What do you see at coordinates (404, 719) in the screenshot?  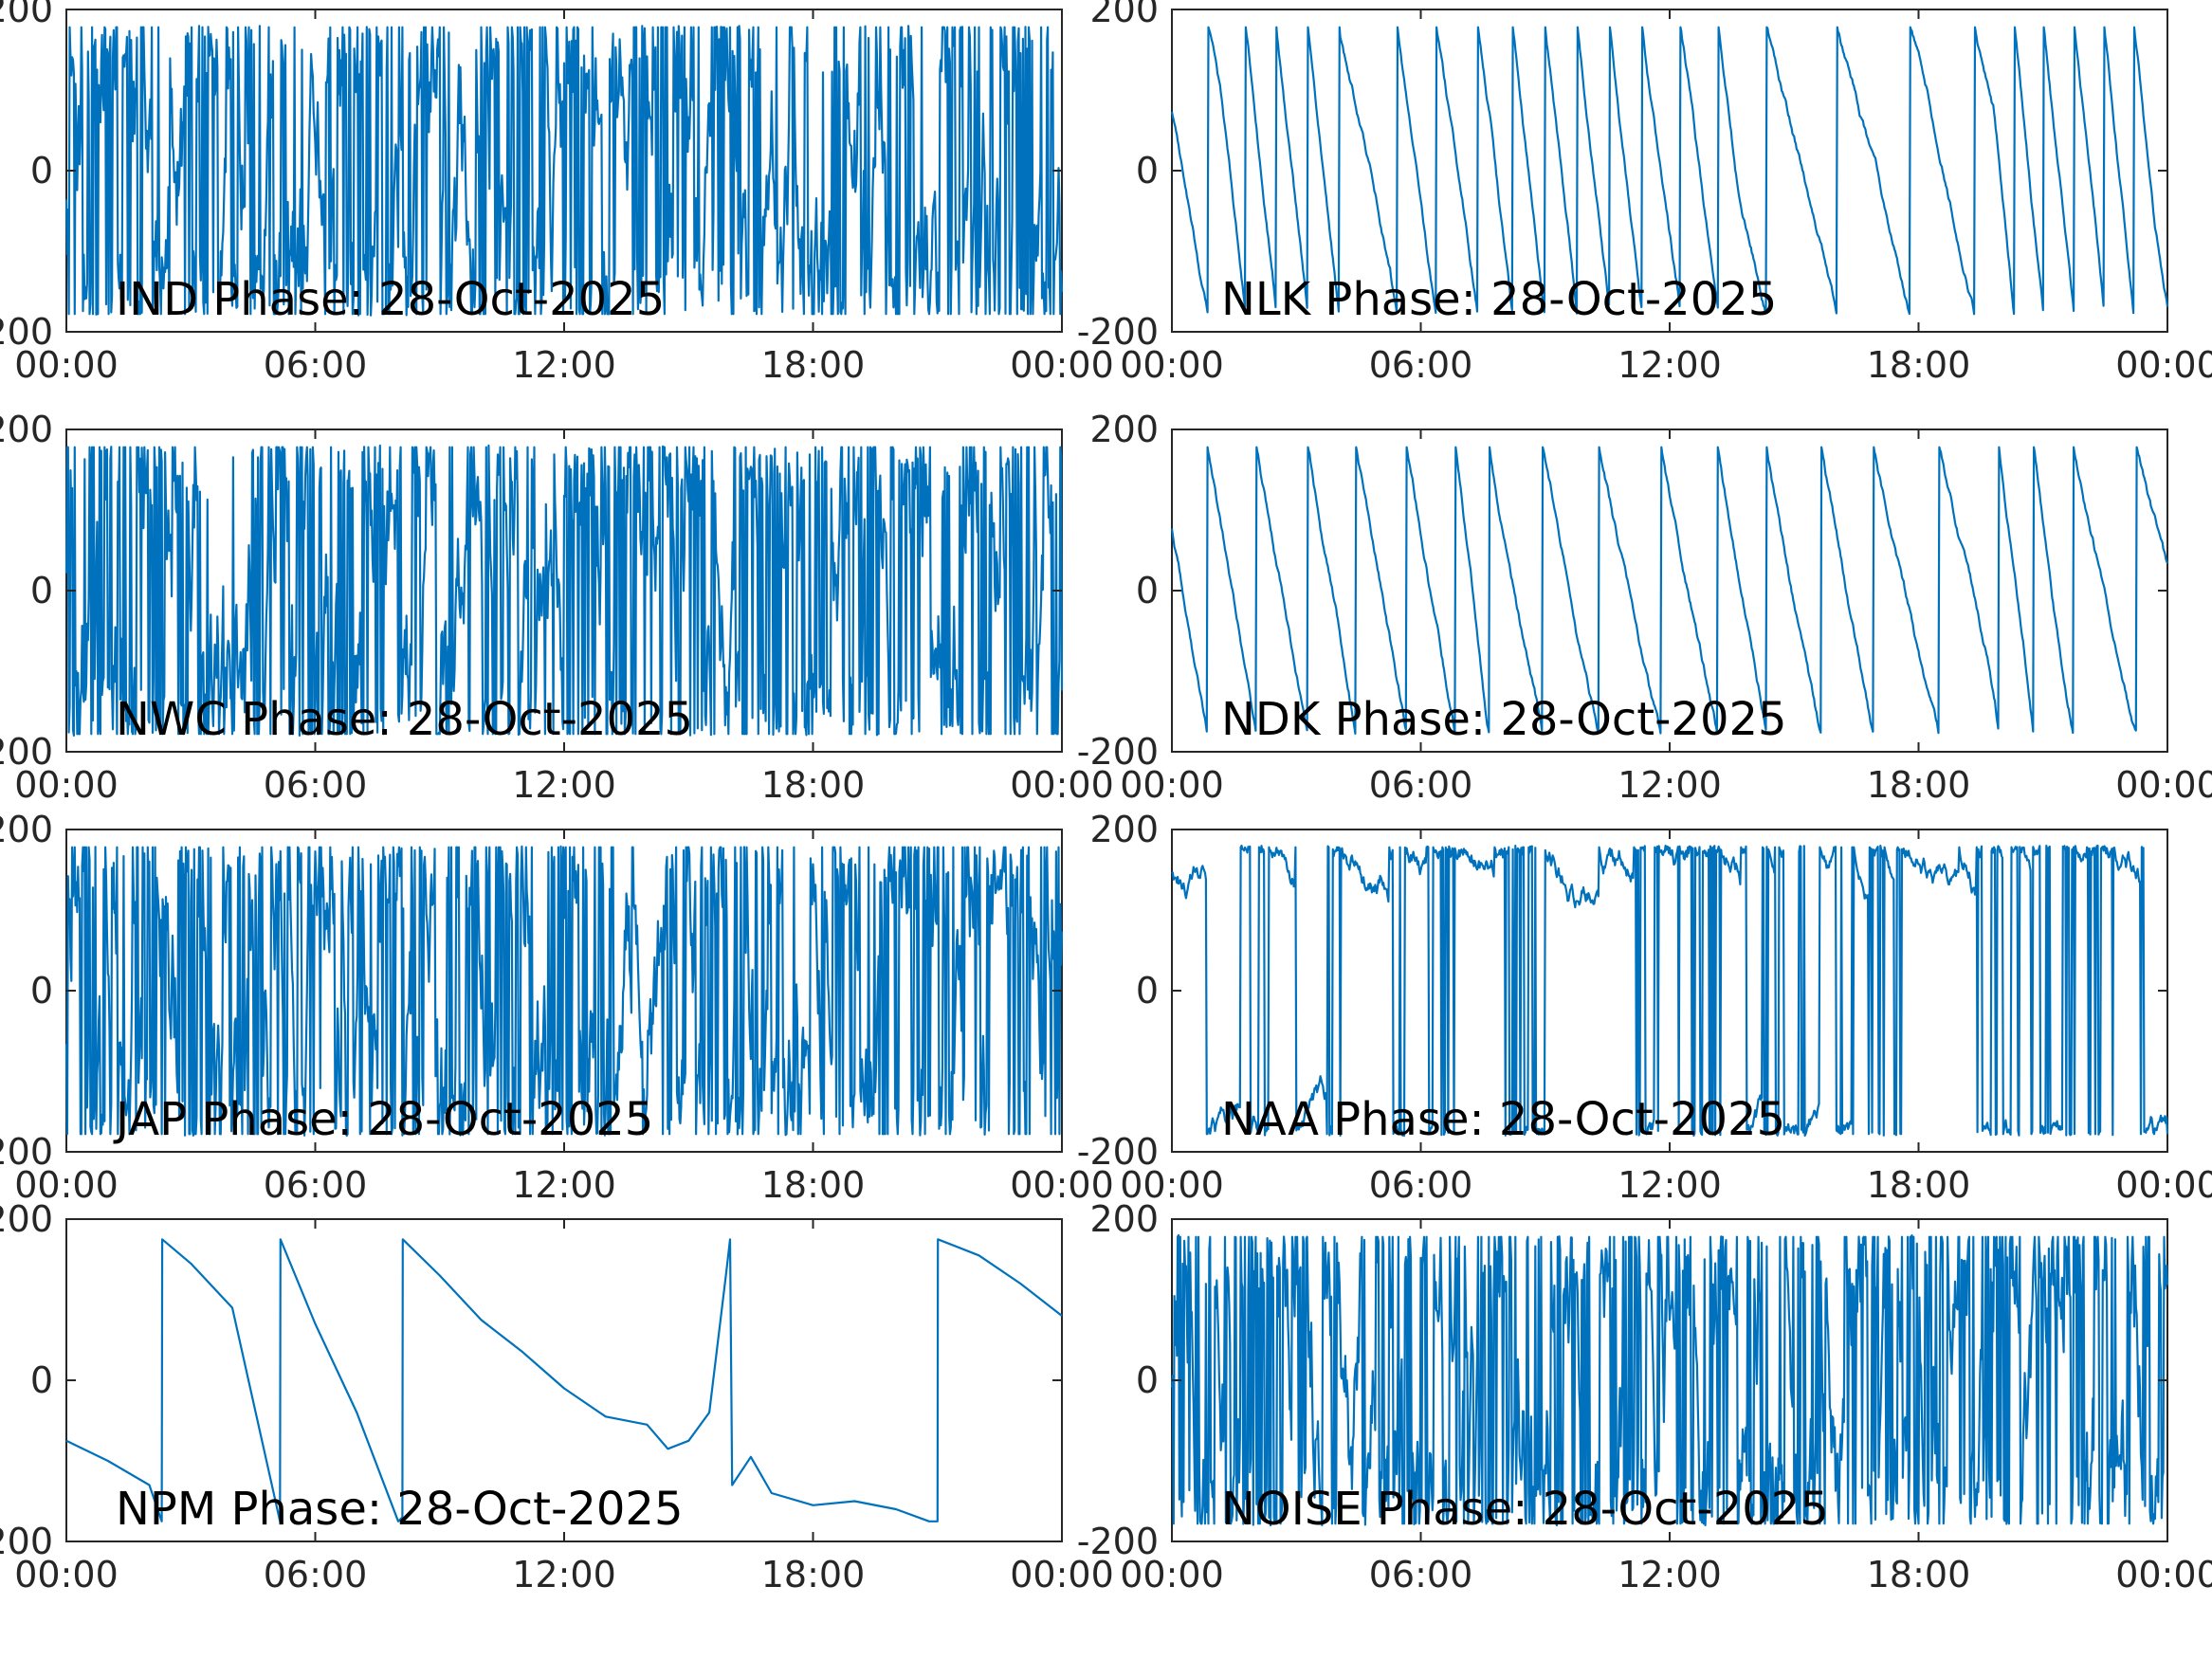 I see `panel-title: NWC Phase: 28-Oct-2025` at bounding box center [404, 719].